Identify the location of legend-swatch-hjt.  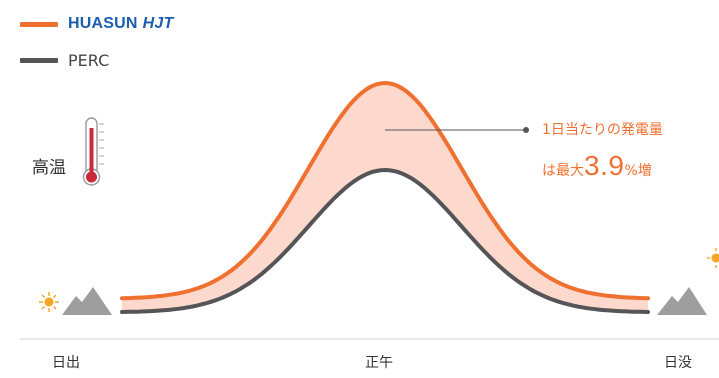
(39, 24).